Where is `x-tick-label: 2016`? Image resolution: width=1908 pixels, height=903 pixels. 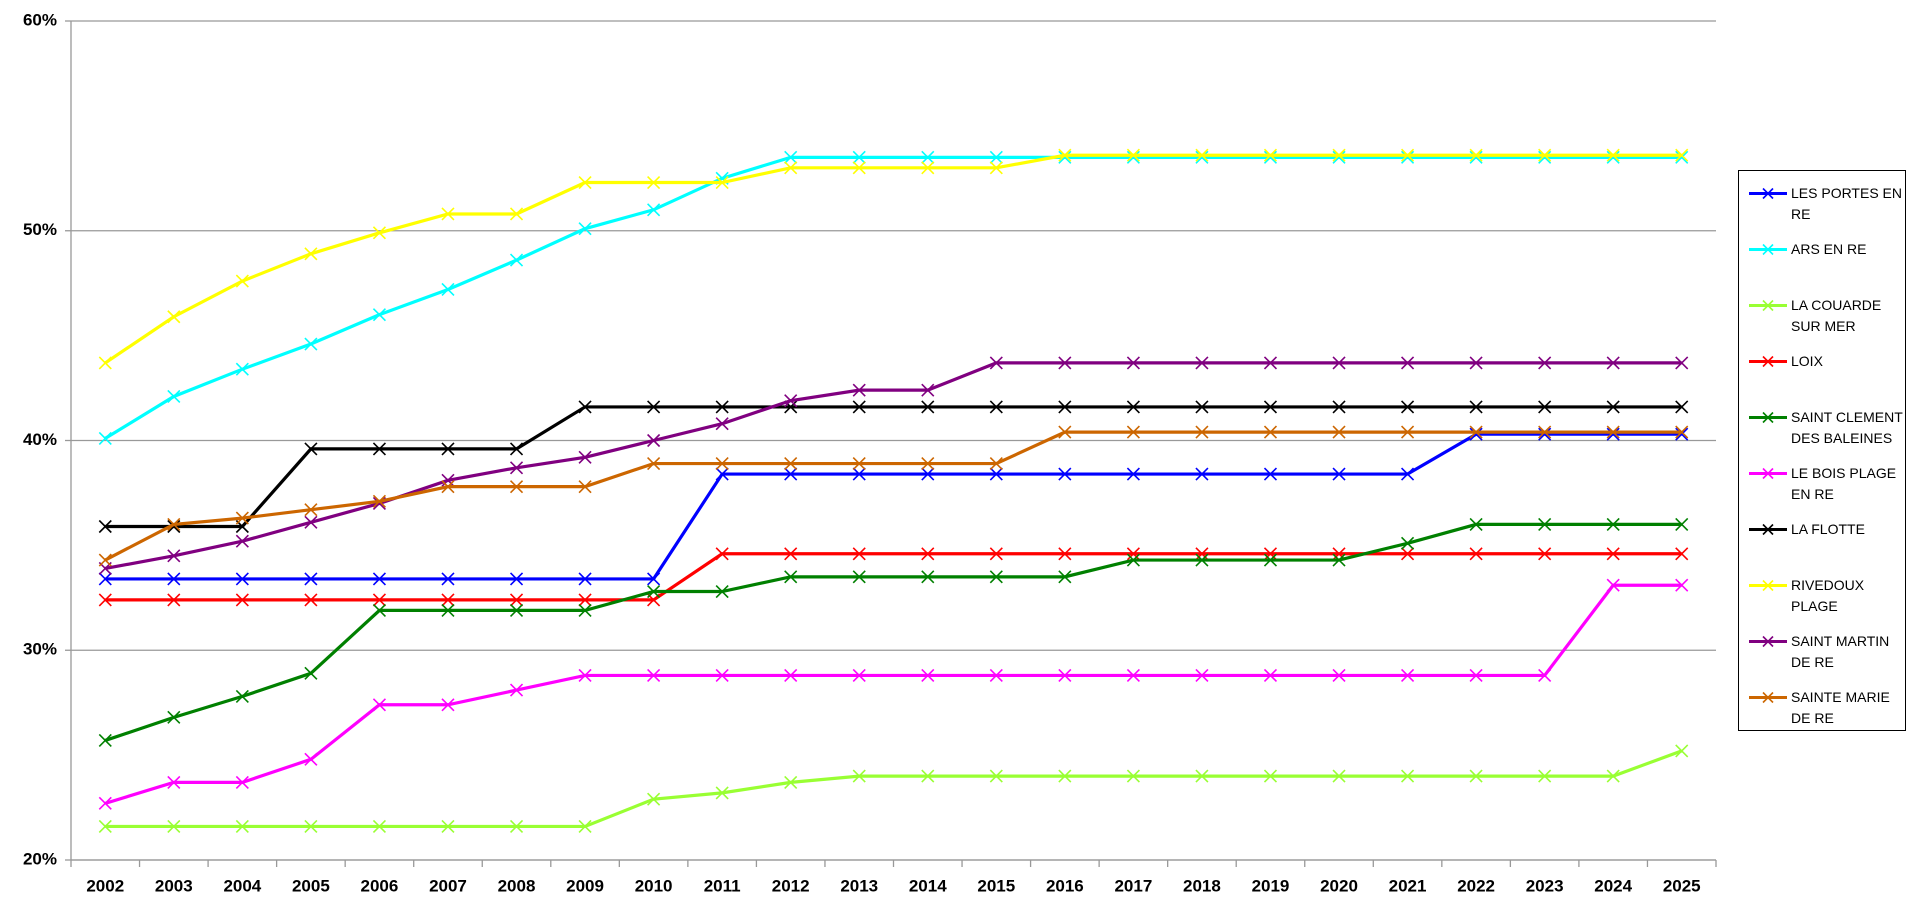 x-tick-label: 2016 is located at coordinates (1065, 885).